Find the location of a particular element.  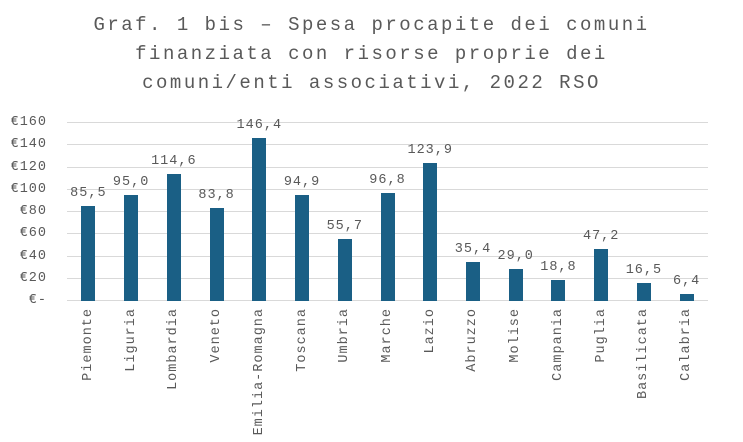

x-label-cell: Piemonte is located at coordinates (88, 344).